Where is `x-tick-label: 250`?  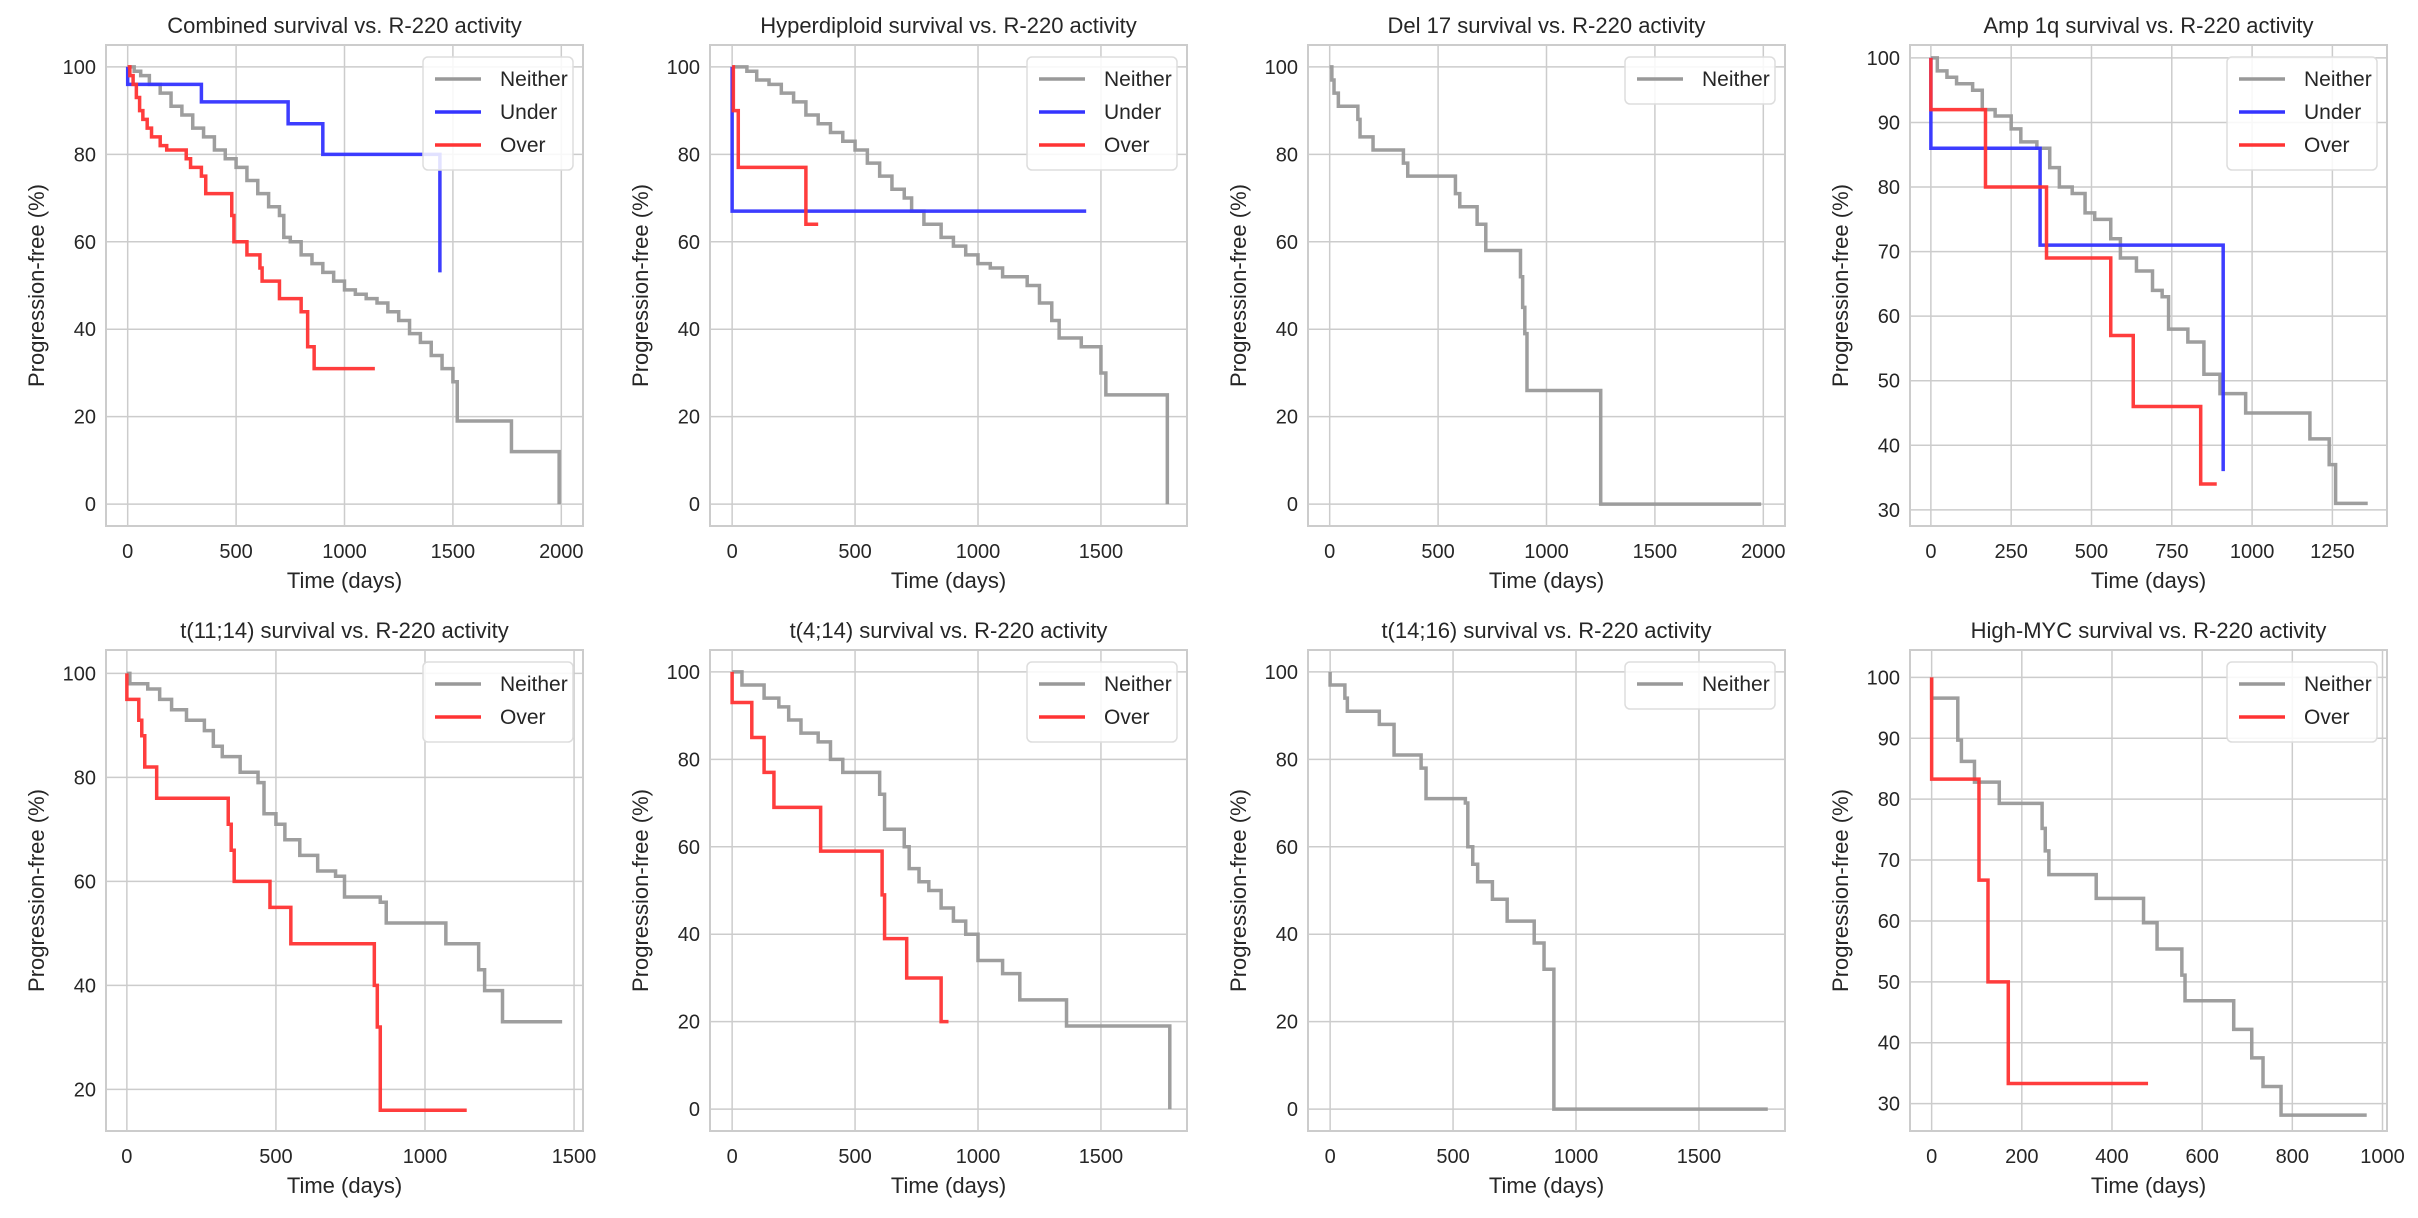 x-tick-label: 250 is located at coordinates (2010, 552).